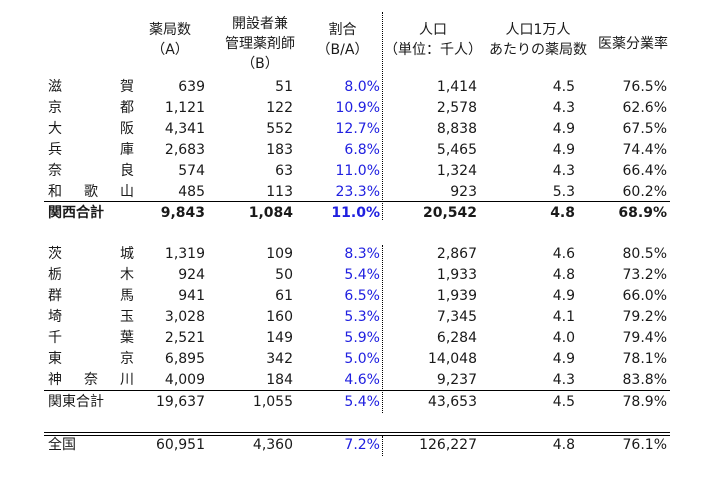 This screenshot has height=482, width=721. I want to click on pharmacies-cell: 639, so click(191, 87).